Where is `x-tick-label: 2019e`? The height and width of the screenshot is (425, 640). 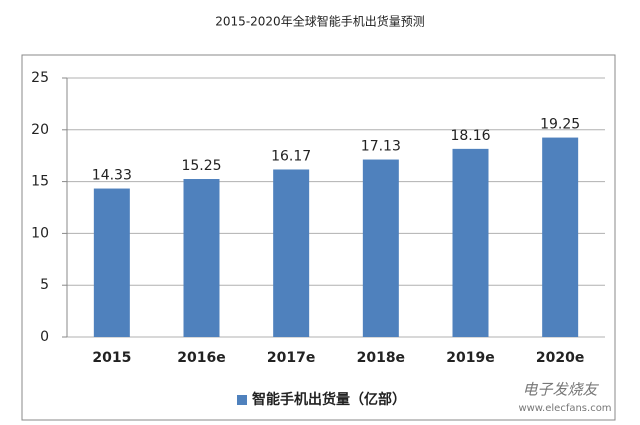
x-tick-label: 2019e is located at coordinates (470, 358).